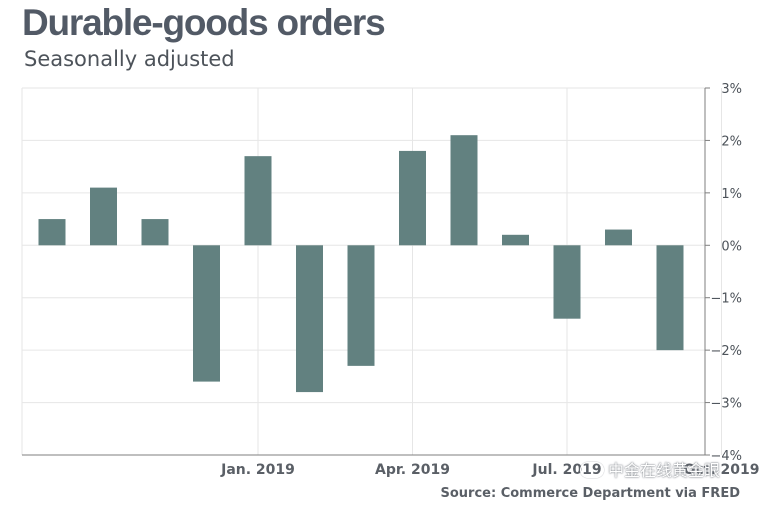 This screenshot has width=768, height=512. What do you see at coordinates (204, 22) in the screenshot?
I see `chart-title: Durable-goods orders` at bounding box center [204, 22].